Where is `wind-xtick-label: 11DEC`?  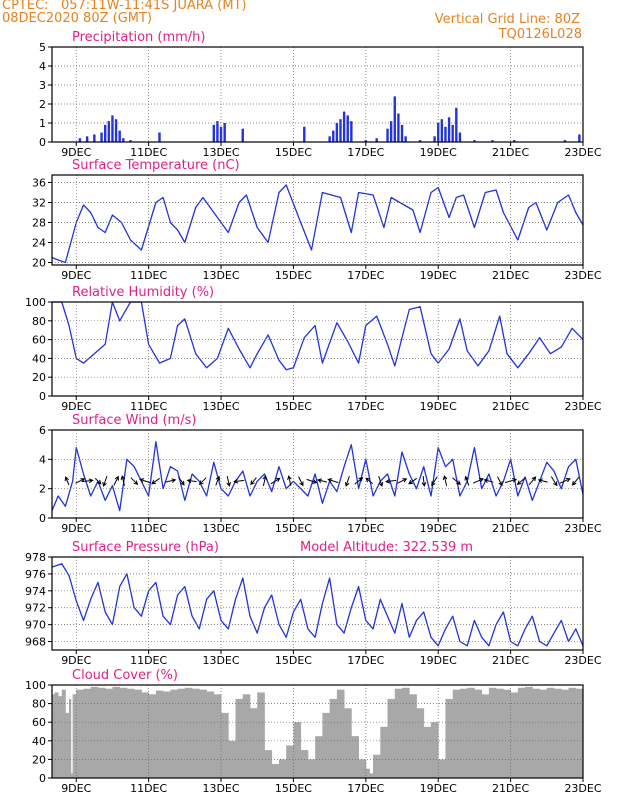
wind-xtick-label: 11DEC is located at coordinates (148, 528).